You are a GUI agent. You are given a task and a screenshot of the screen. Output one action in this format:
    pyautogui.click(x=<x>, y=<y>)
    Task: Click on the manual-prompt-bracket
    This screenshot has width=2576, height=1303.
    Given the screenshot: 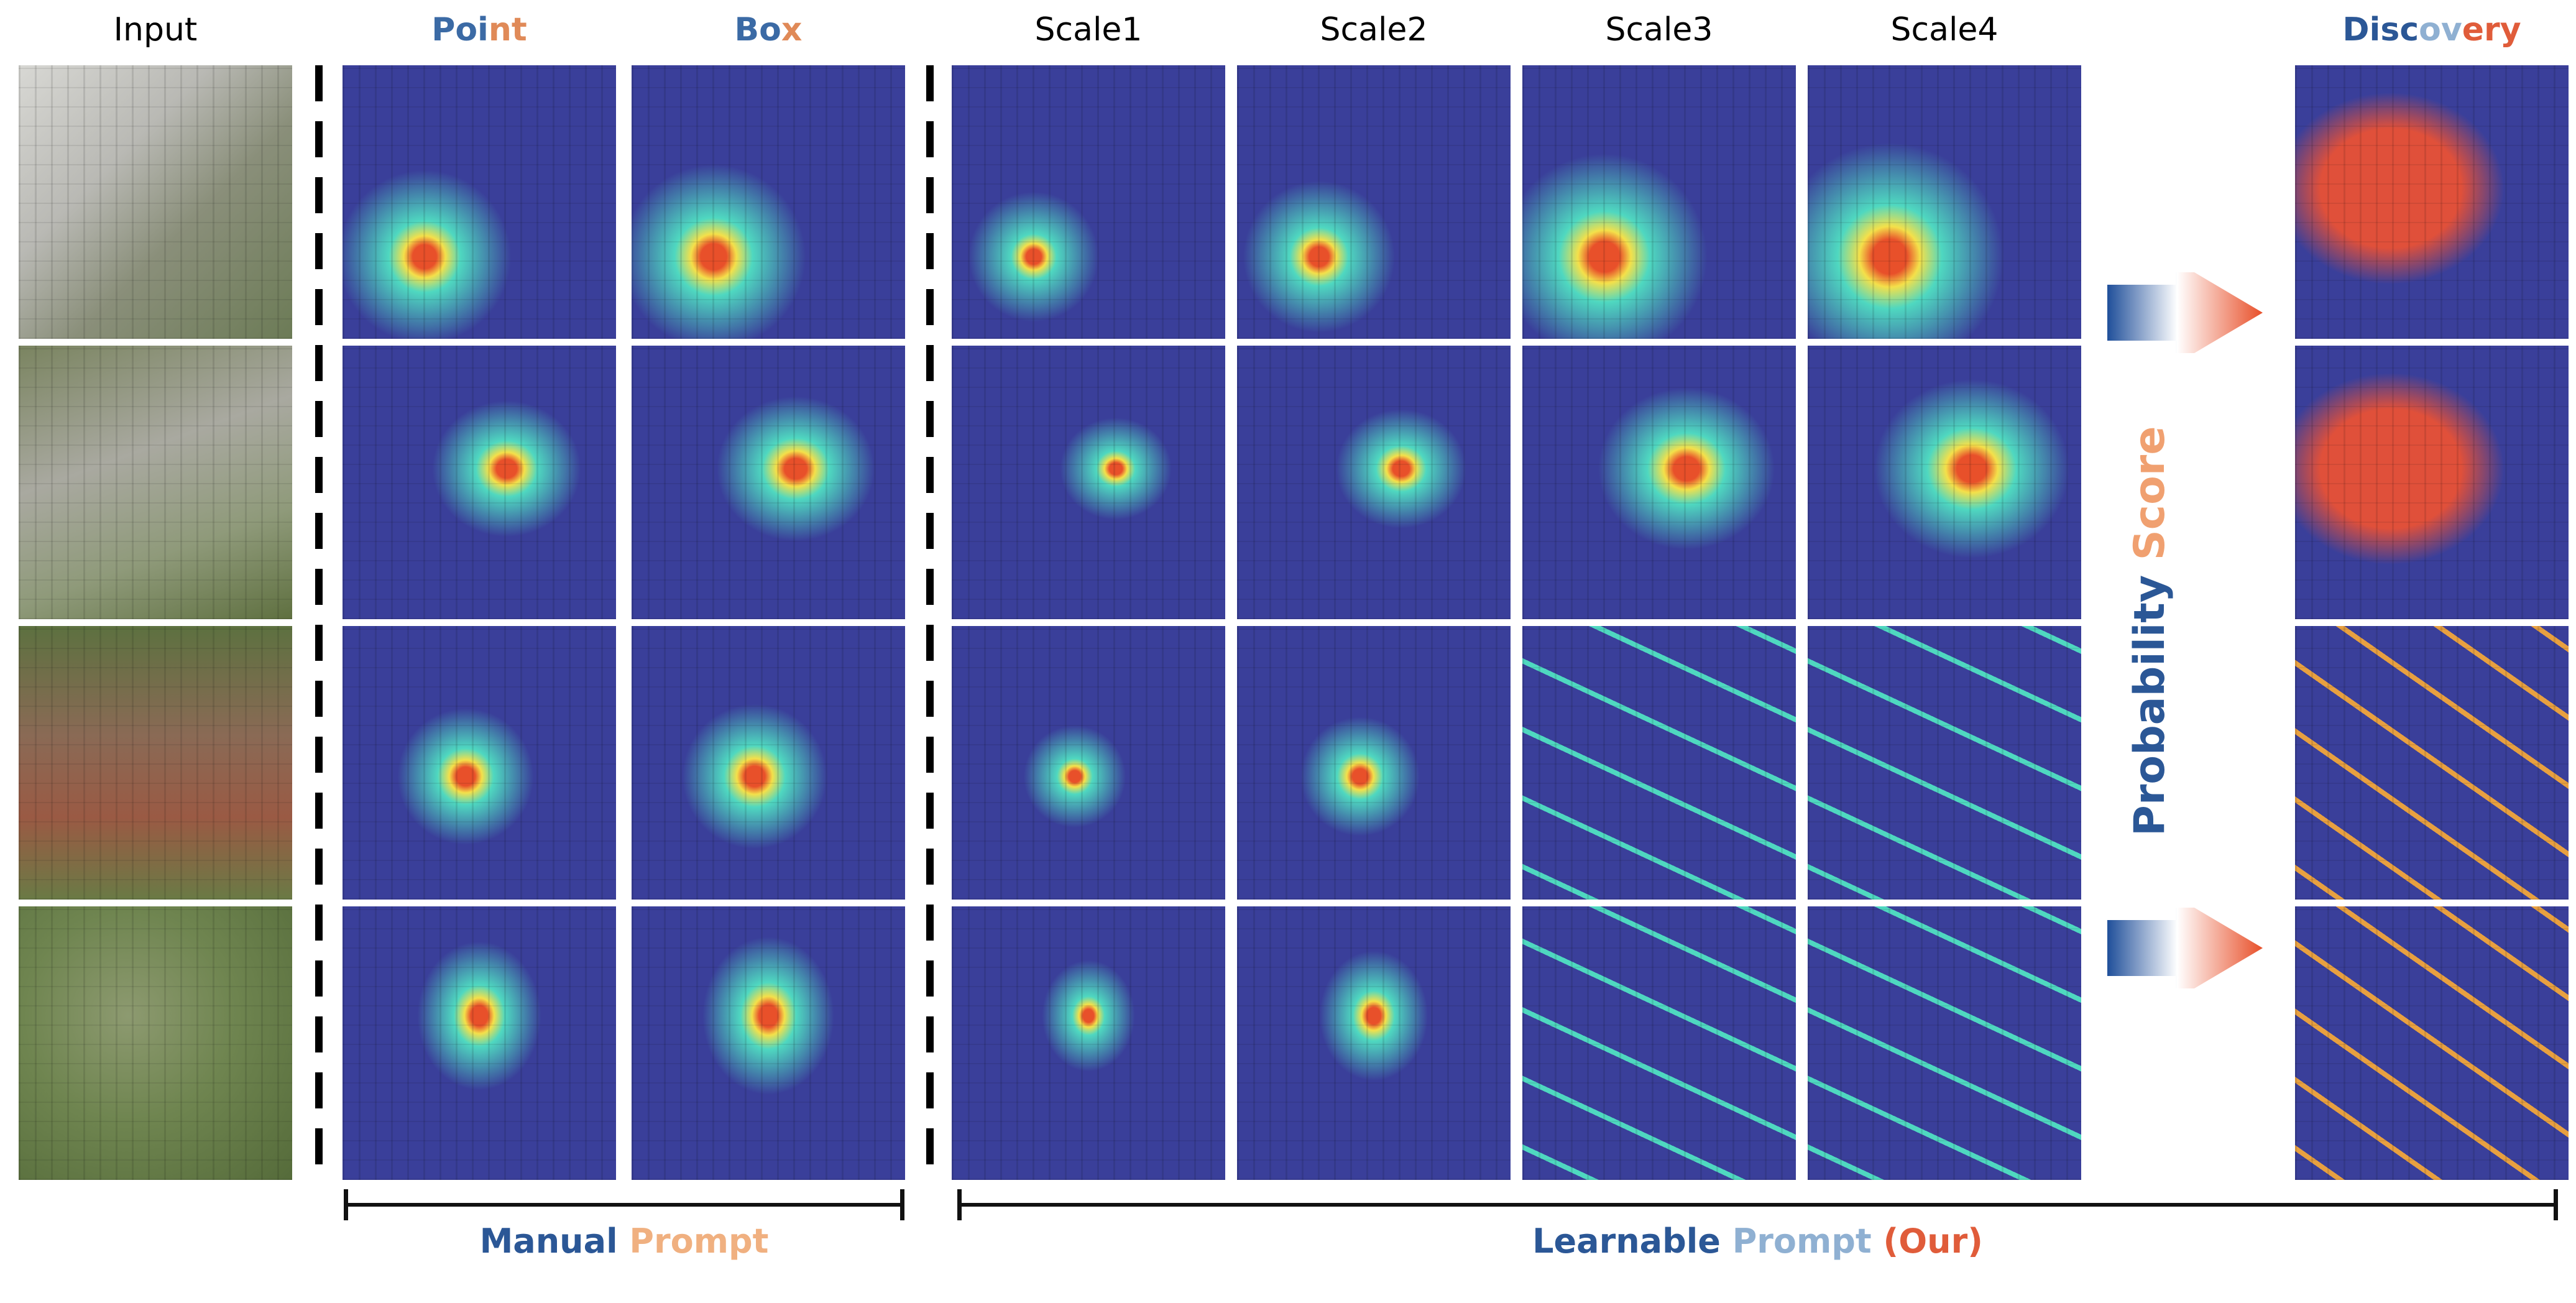 What is the action you would take?
    pyautogui.click(x=624, y=1204)
    